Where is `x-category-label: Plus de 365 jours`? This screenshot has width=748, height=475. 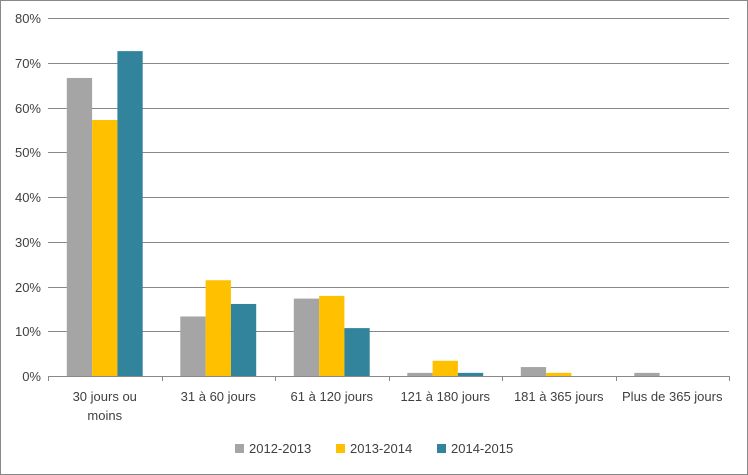
x-category-label: Plus de 365 jours is located at coordinates (672, 396).